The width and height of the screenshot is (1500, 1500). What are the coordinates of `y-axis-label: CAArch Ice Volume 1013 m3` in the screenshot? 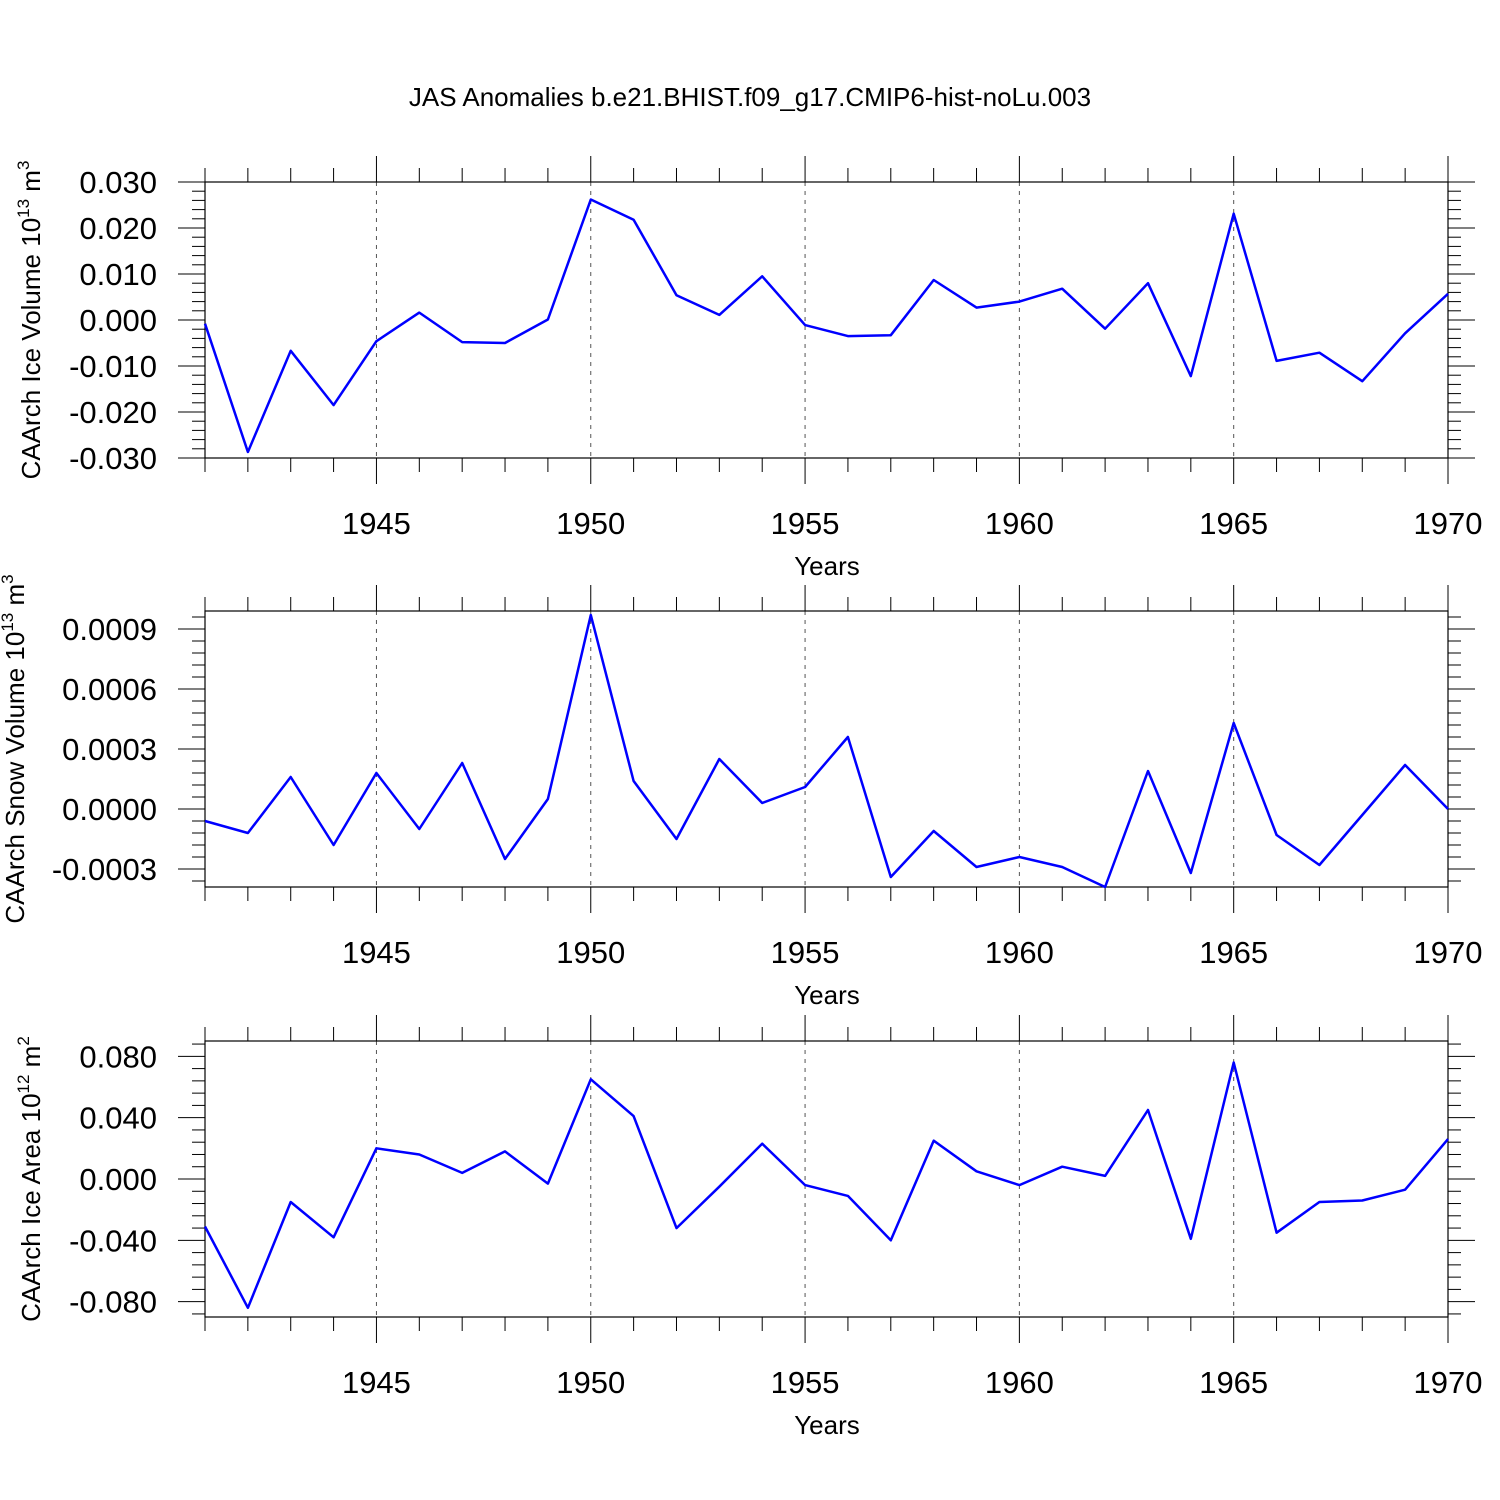 It's located at (30, 320).